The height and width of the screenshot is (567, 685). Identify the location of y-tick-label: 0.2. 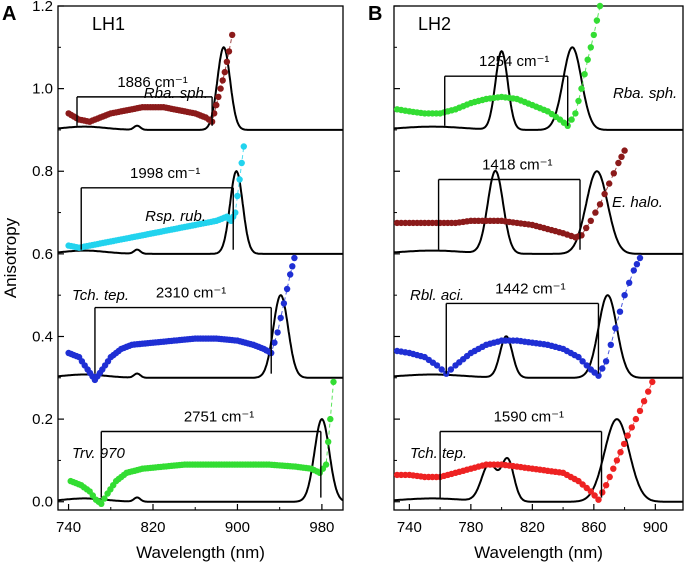
(42, 419).